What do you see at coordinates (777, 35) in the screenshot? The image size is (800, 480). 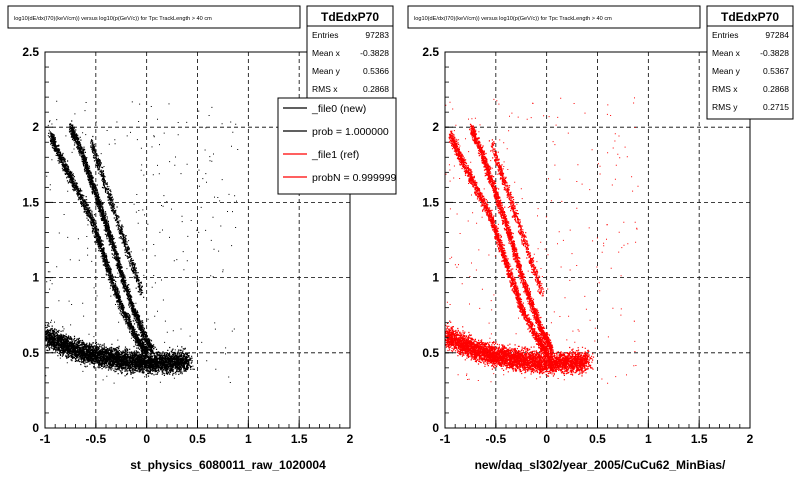 I see `right-stats-value: 97284` at bounding box center [777, 35].